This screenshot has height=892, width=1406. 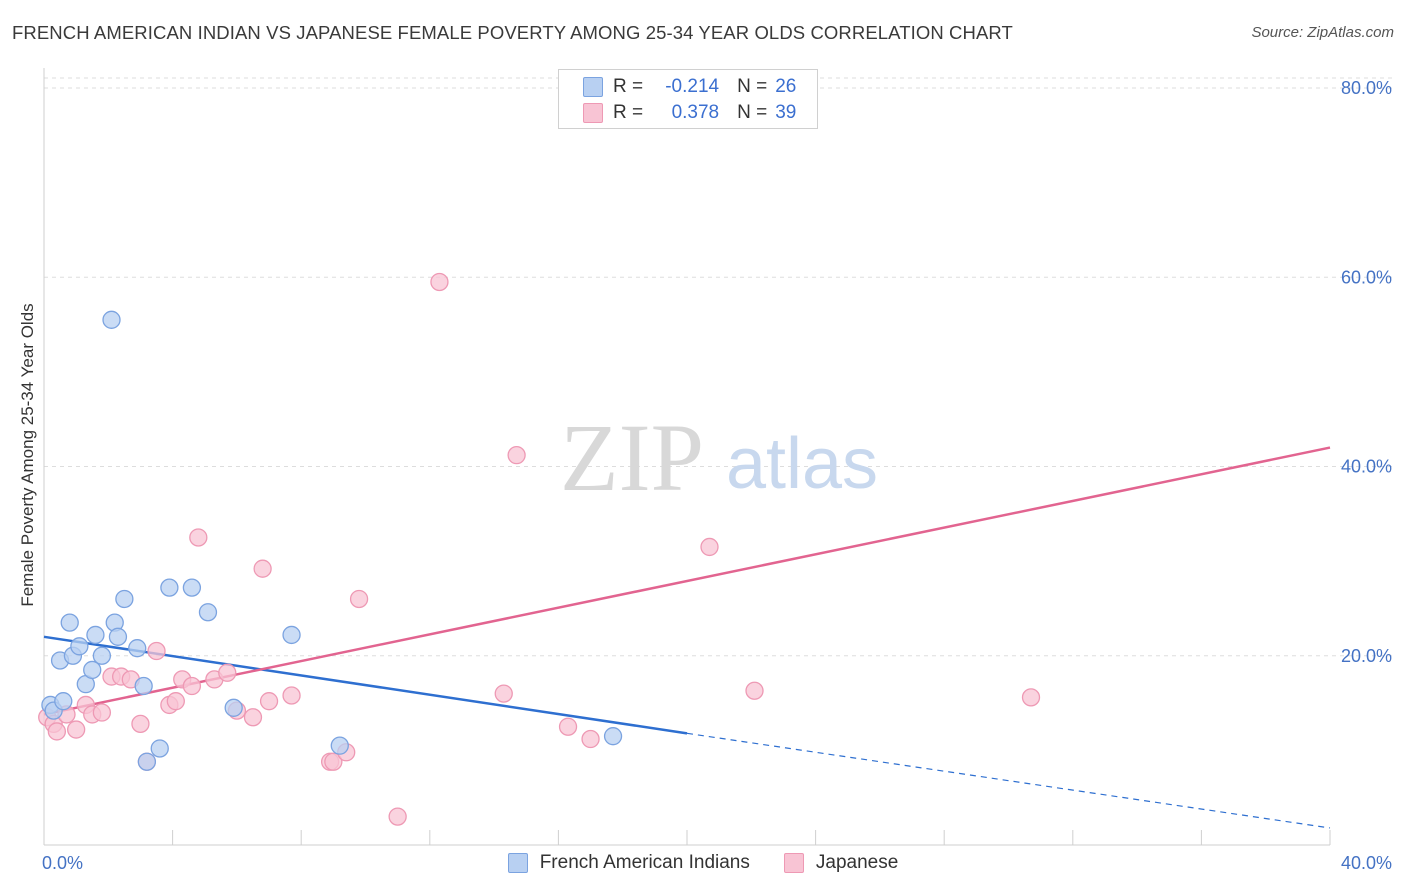 What do you see at coordinates (857, 862) in the screenshot?
I see `legend-label: Japanese` at bounding box center [857, 862].